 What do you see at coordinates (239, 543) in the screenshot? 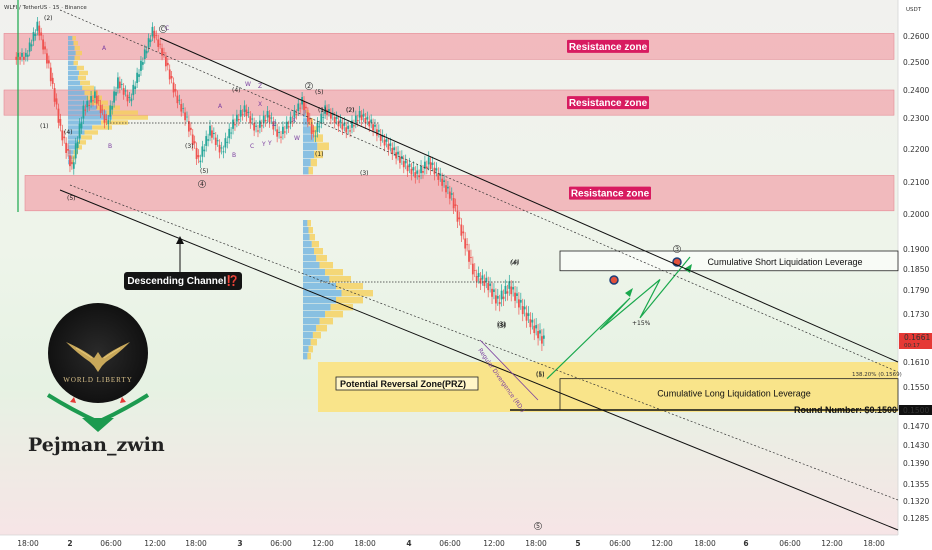
I see `time-tick: 3` at bounding box center [239, 543].